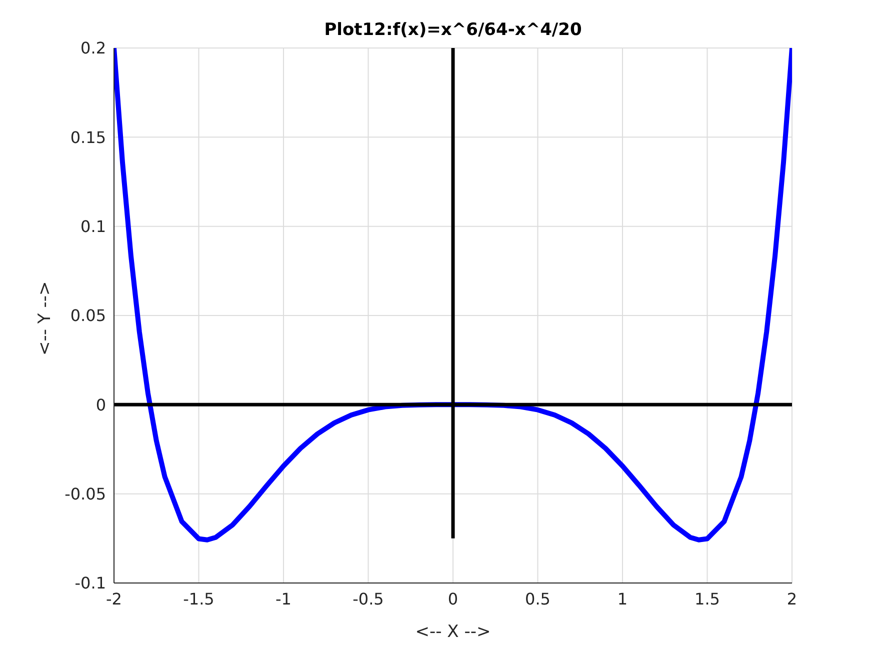 The width and height of the screenshot is (875, 656). What do you see at coordinates (622, 598) in the screenshot?
I see `x-tick-label: 1` at bounding box center [622, 598].